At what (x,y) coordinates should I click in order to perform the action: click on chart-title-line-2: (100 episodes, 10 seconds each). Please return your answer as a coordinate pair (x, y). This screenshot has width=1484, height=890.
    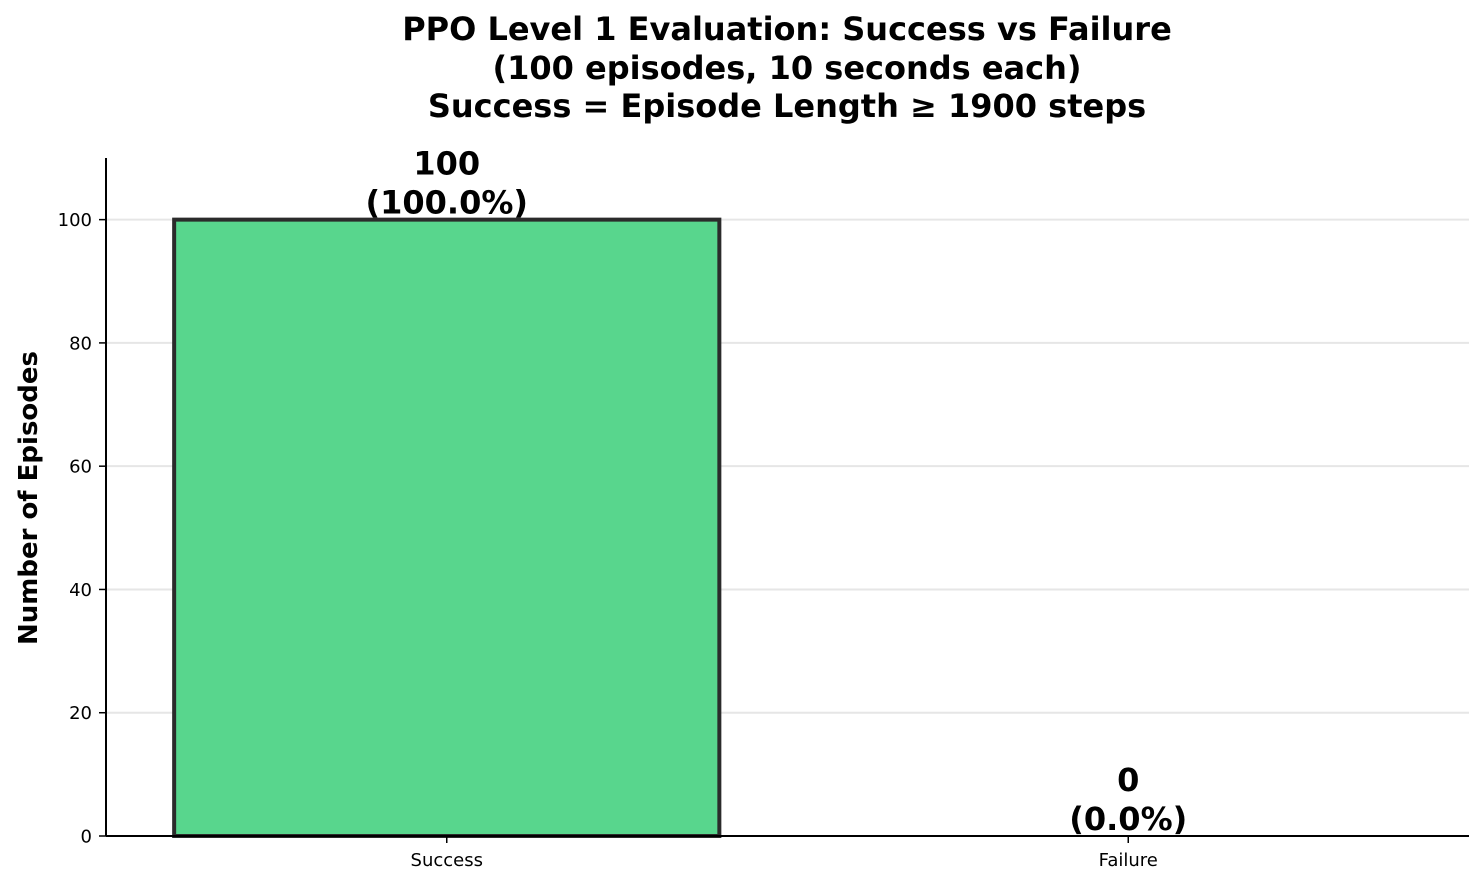
    Looking at the image, I should click on (786, 68).